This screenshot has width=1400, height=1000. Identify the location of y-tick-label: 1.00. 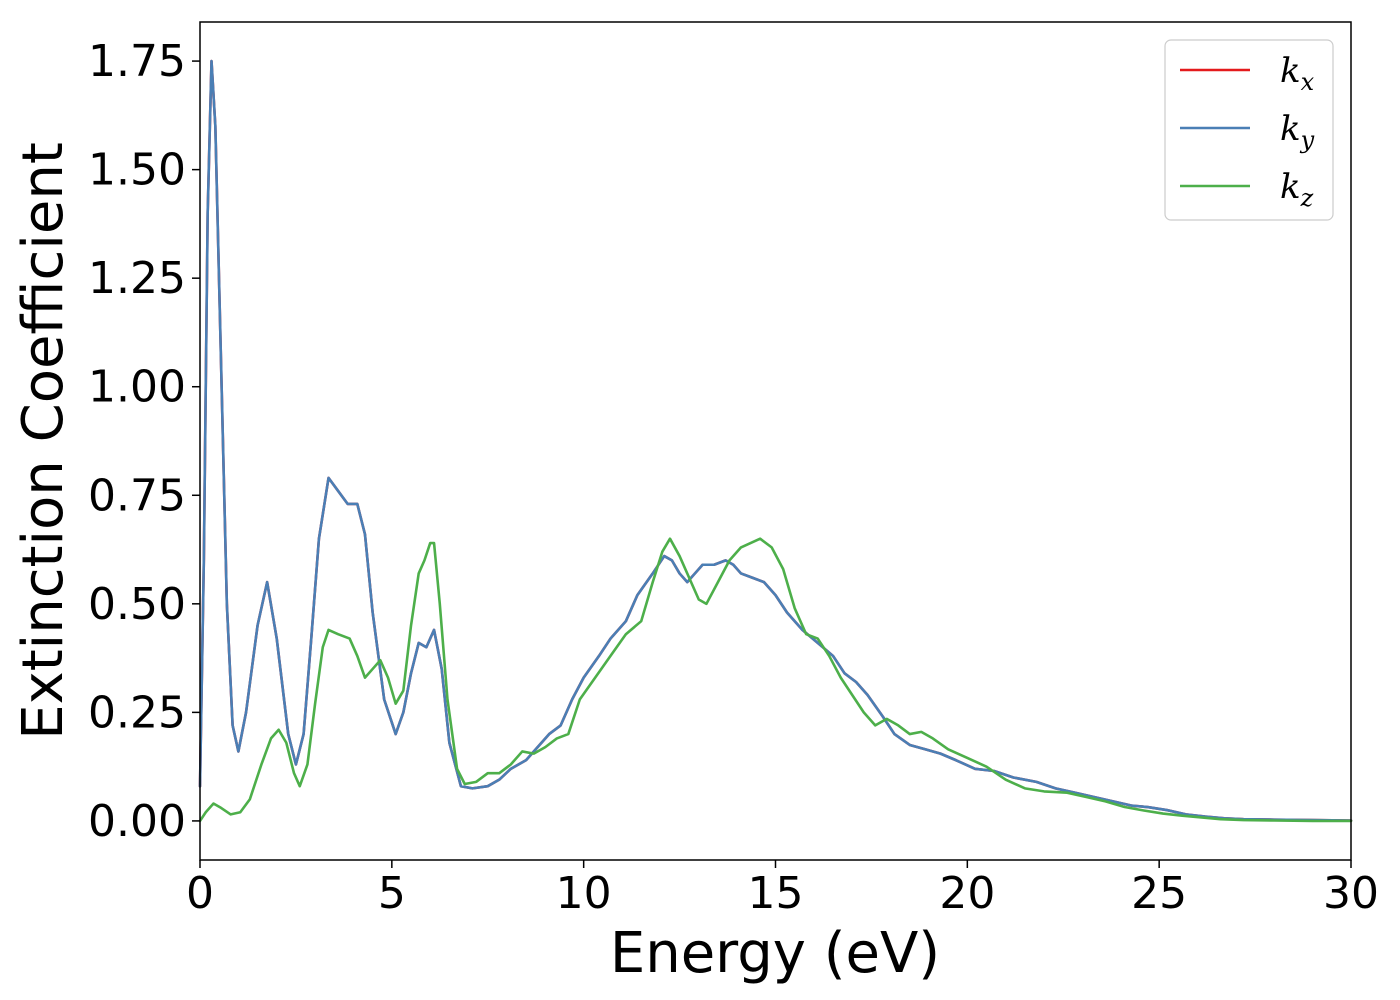
(137, 387).